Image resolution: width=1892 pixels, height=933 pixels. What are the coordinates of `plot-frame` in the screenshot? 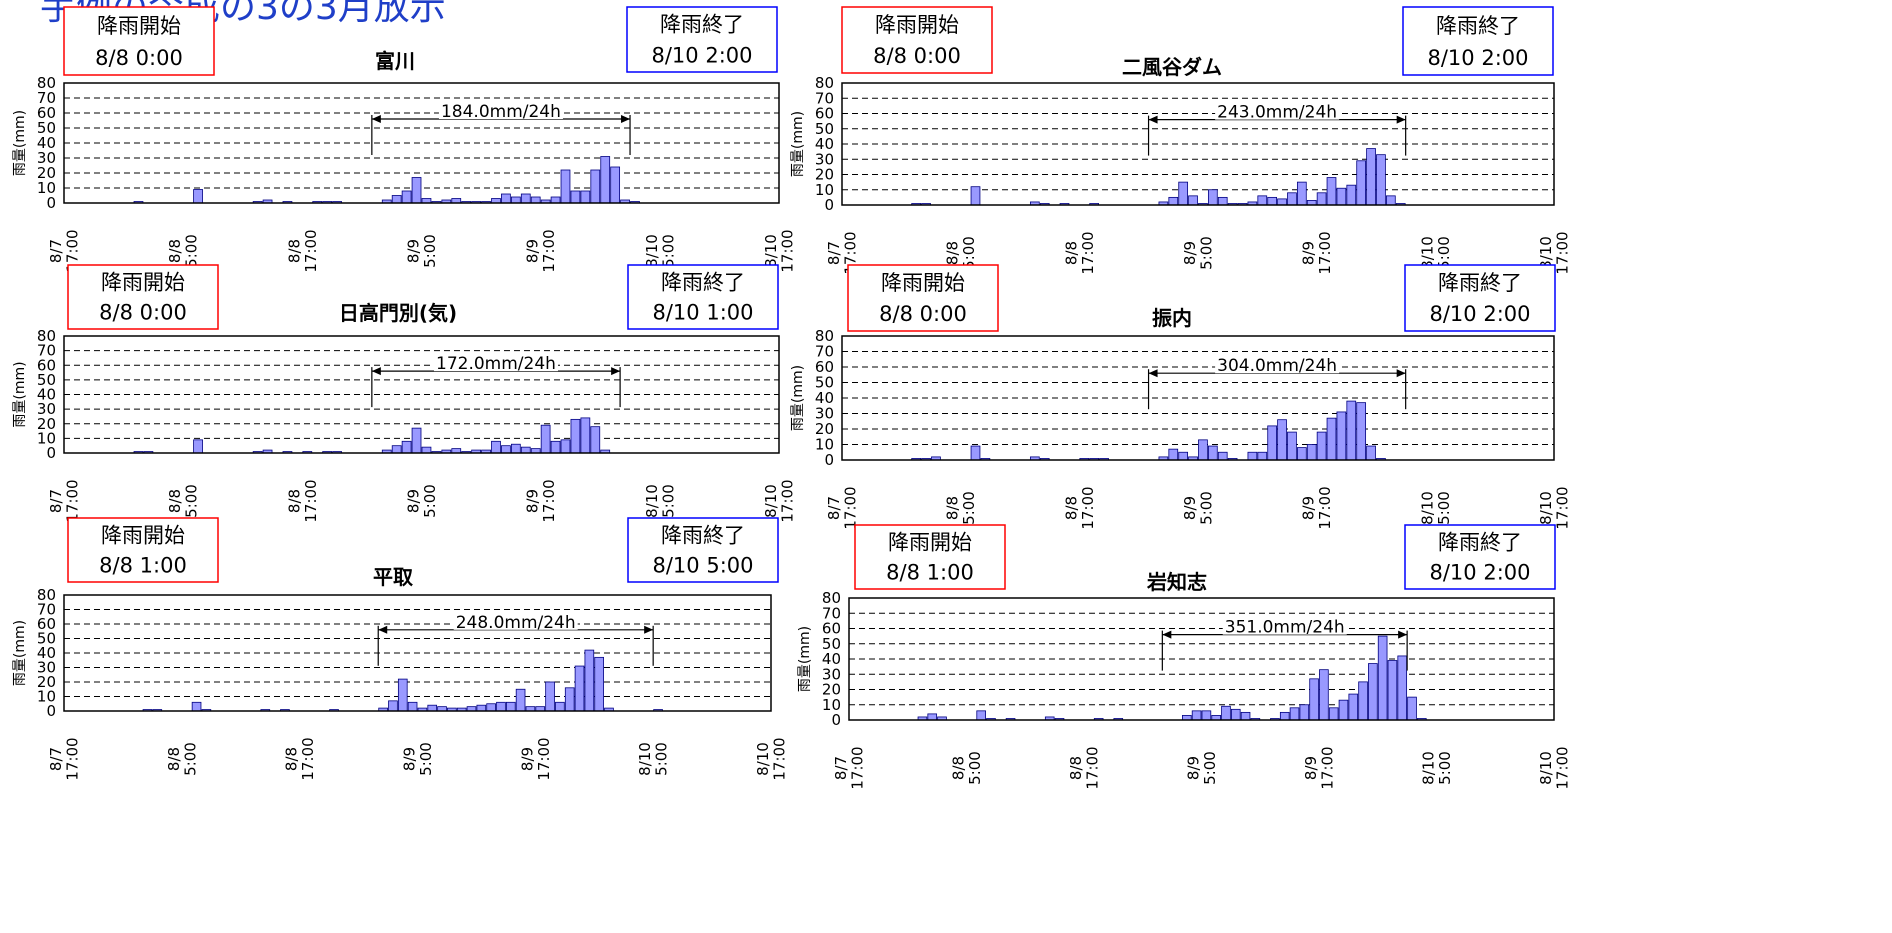 It's located at (1201, 659).